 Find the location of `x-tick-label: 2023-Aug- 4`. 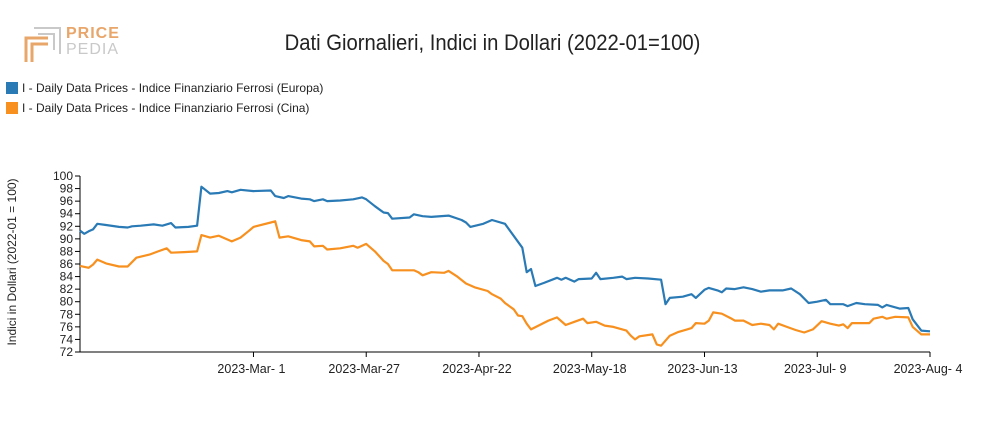

x-tick-label: 2023-Aug- 4 is located at coordinates (928, 369).